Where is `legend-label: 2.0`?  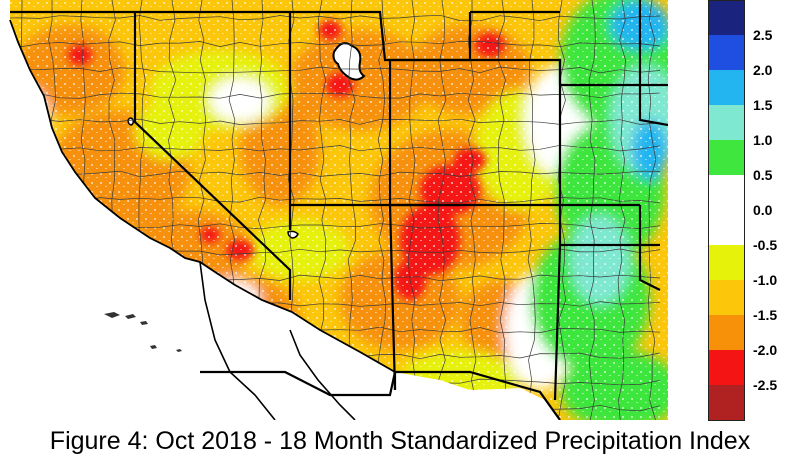 legend-label: 2.0 is located at coordinates (763, 70).